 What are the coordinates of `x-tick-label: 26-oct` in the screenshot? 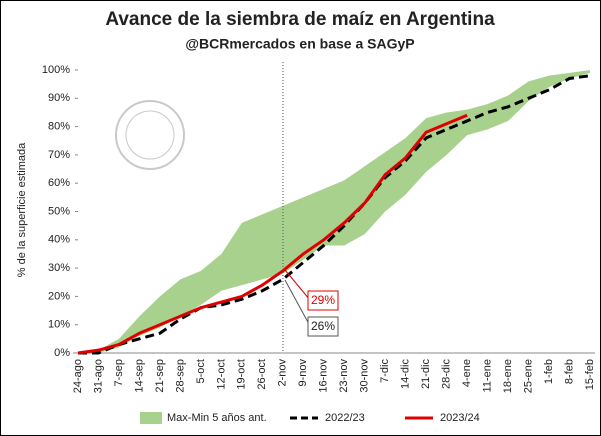 It's located at (262, 374).